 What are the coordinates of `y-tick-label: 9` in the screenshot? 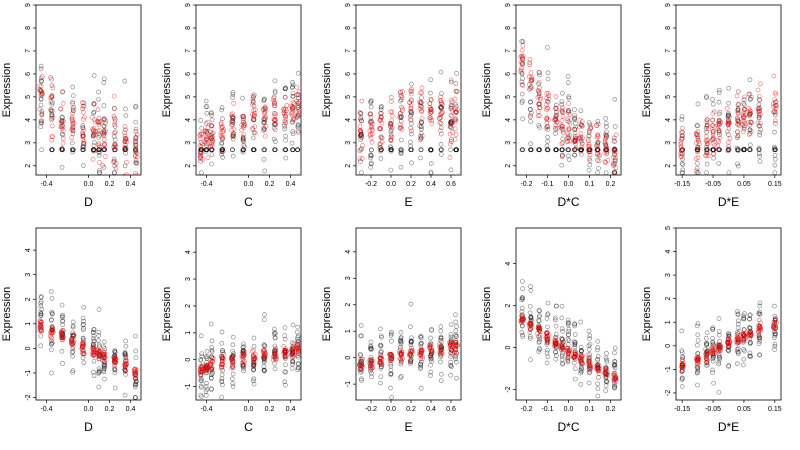 It's located at (348, 5).